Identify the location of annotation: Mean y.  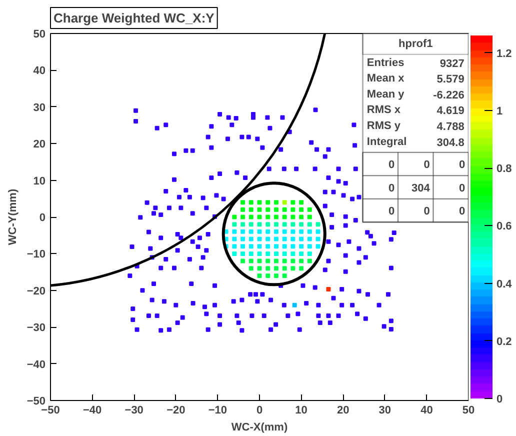
(386, 94).